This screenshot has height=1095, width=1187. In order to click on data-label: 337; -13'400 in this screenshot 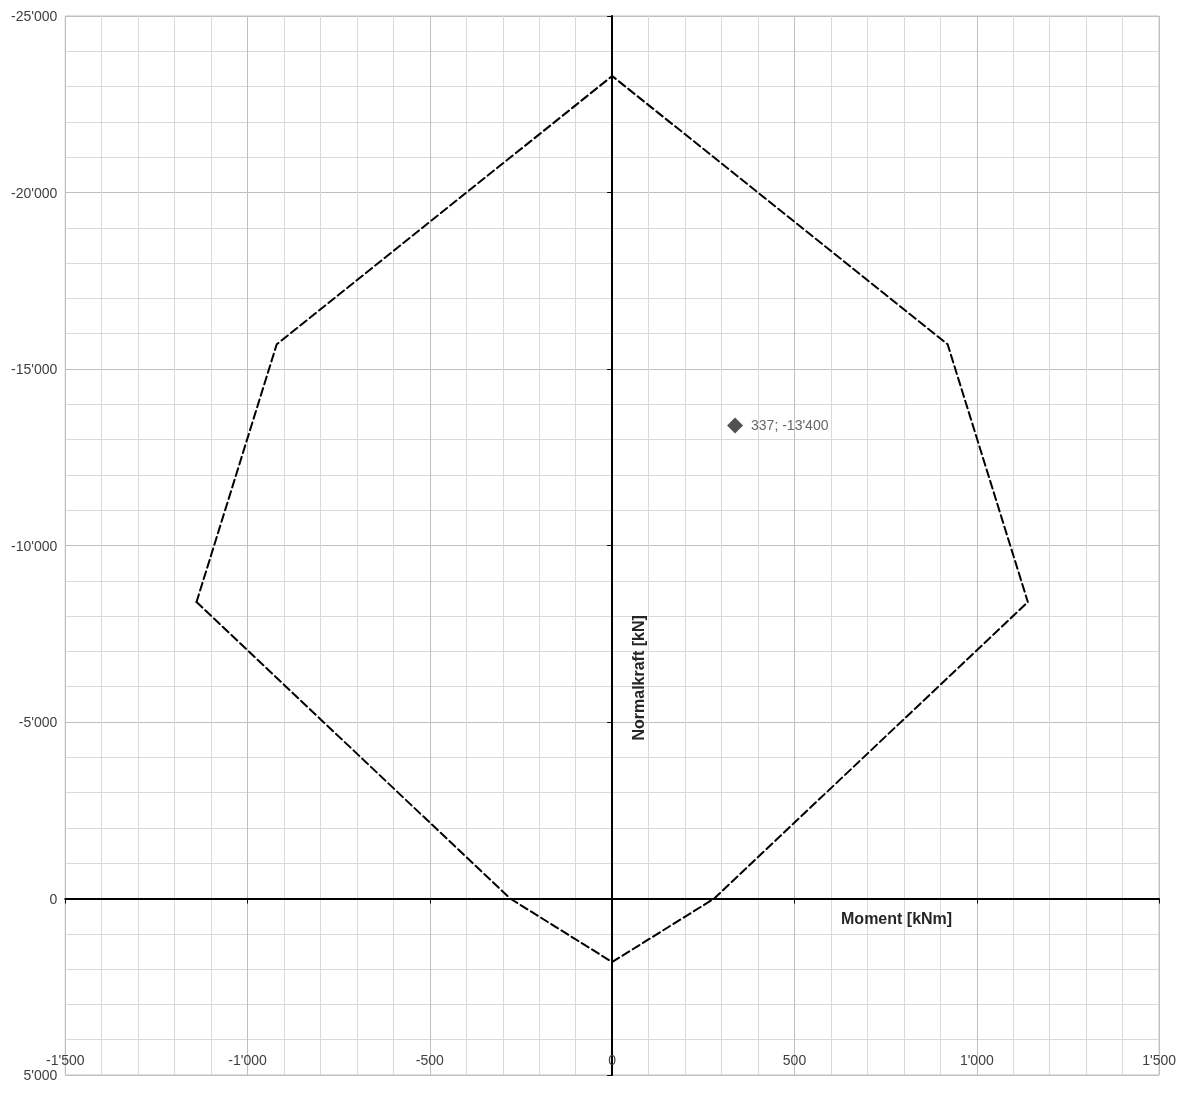, I will do `click(790, 425)`.